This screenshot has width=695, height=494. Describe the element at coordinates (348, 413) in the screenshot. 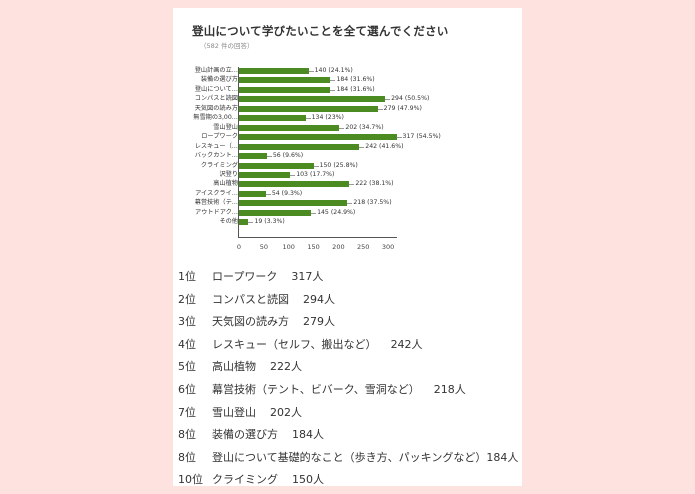

I see `ranking-row: 7位 雪山登山 202人` at that location.